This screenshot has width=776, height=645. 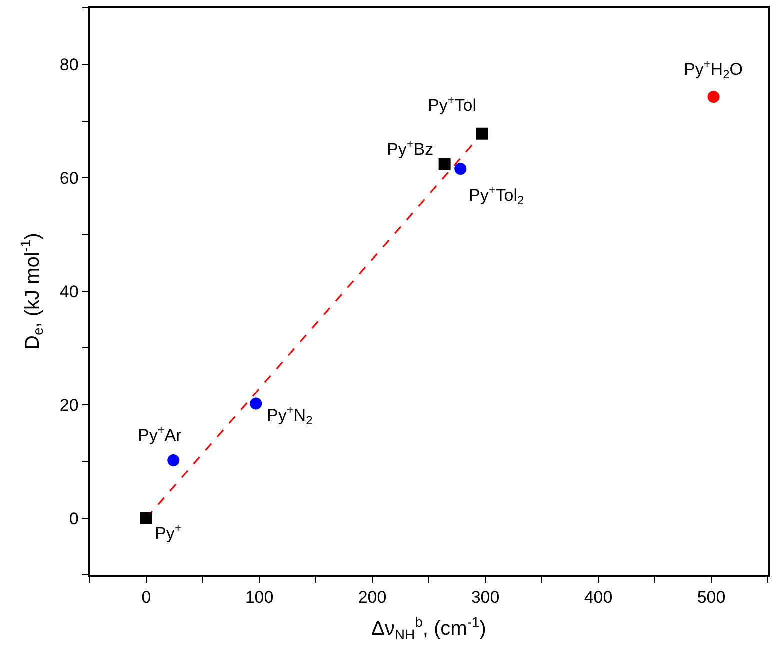 What do you see at coordinates (429, 628) in the screenshot?
I see `x-axis-title: Δν$_{NH}$$^{b}$, (cm$^{-1}$)` at bounding box center [429, 628].